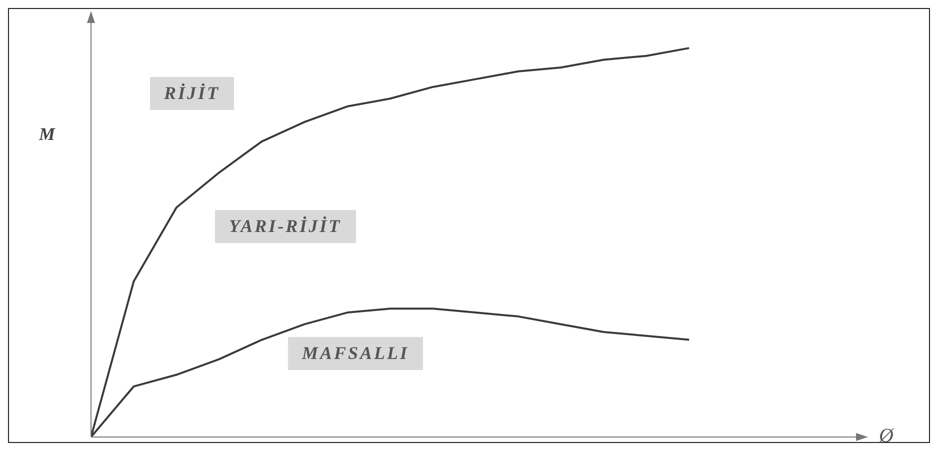 The height and width of the screenshot is (452, 940). What do you see at coordinates (47, 134) in the screenshot?
I see `y-axis-title: M` at bounding box center [47, 134].